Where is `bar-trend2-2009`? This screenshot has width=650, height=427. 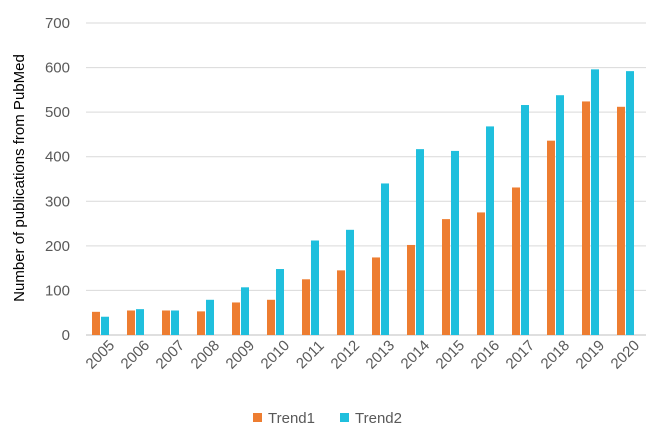
bar-trend2-2009 is located at coordinates (245, 311).